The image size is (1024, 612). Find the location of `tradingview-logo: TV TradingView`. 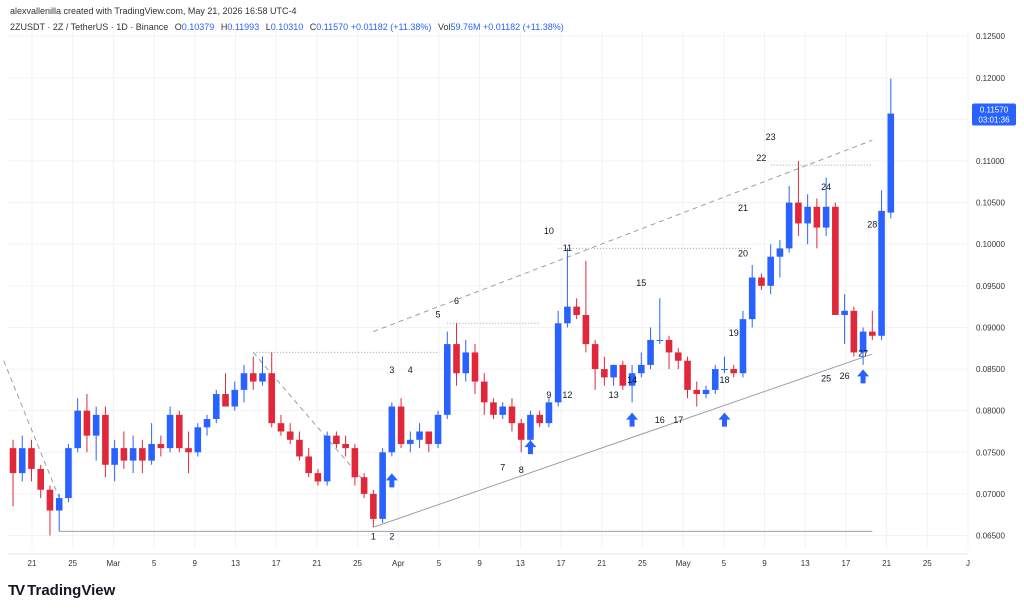

tradingview-logo: TV TradingView is located at coordinates (61, 590).